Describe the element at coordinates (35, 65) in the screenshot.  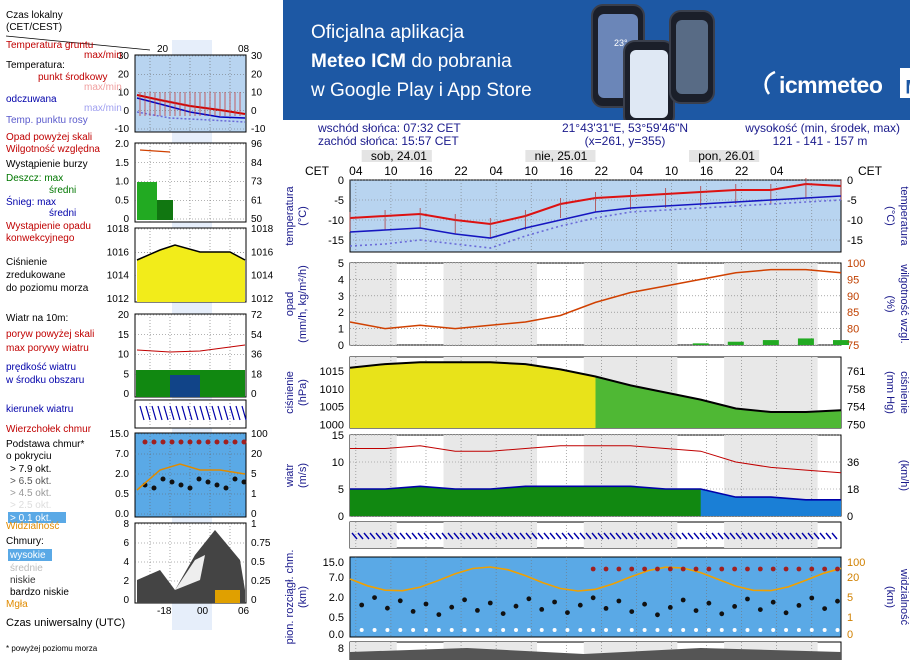
I see `legend-temp-title: Temperatura:` at that location.